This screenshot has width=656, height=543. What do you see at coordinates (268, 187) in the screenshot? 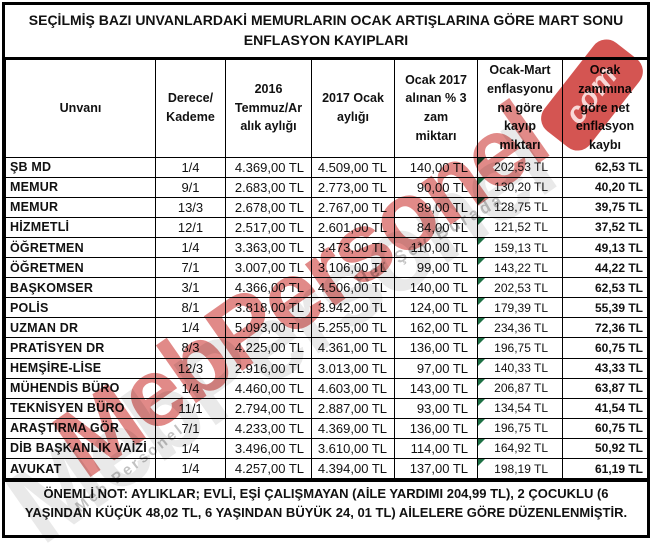
I see `aylik-2016-cell: 2.683,00 TL` at bounding box center [268, 187].